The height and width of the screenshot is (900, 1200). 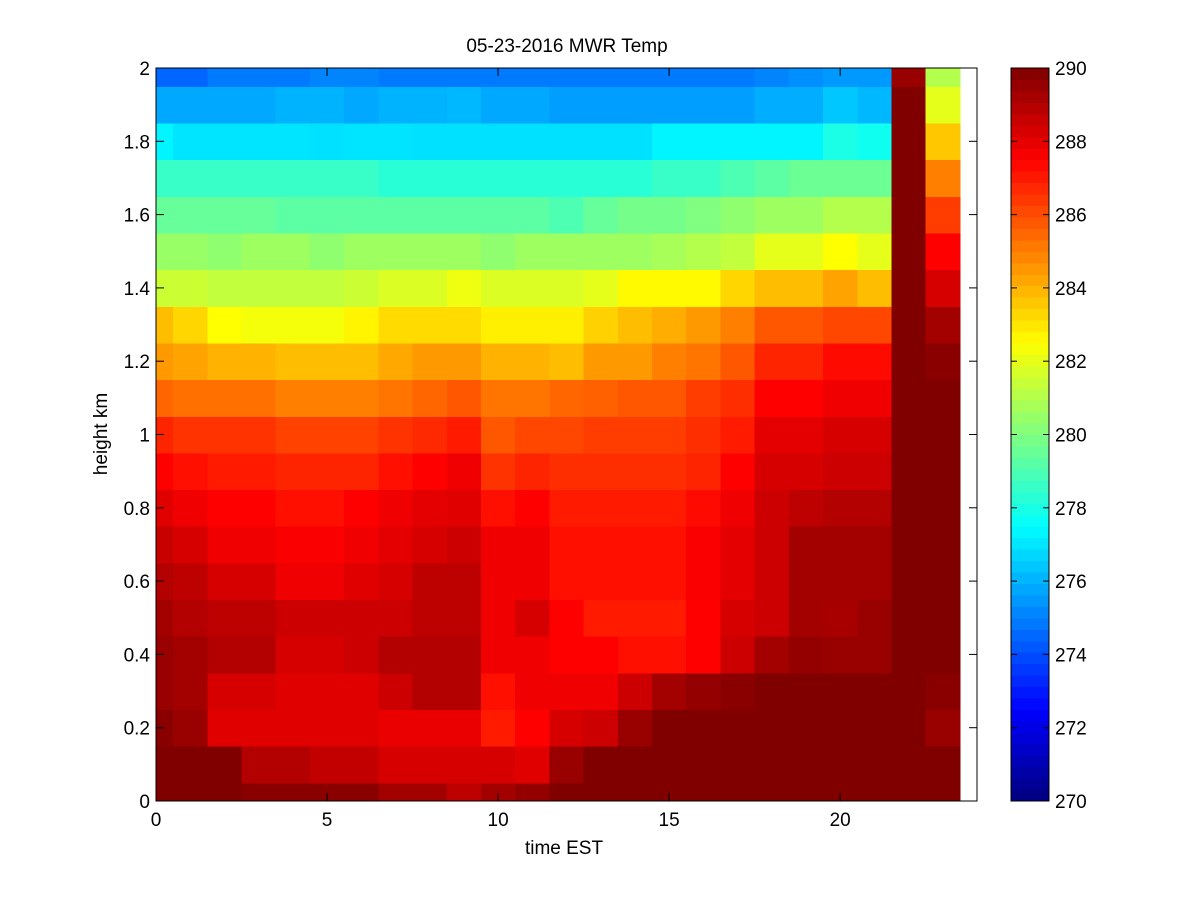 What do you see at coordinates (137, 729) in the screenshot?
I see `y-tick-label: 0.2` at bounding box center [137, 729].